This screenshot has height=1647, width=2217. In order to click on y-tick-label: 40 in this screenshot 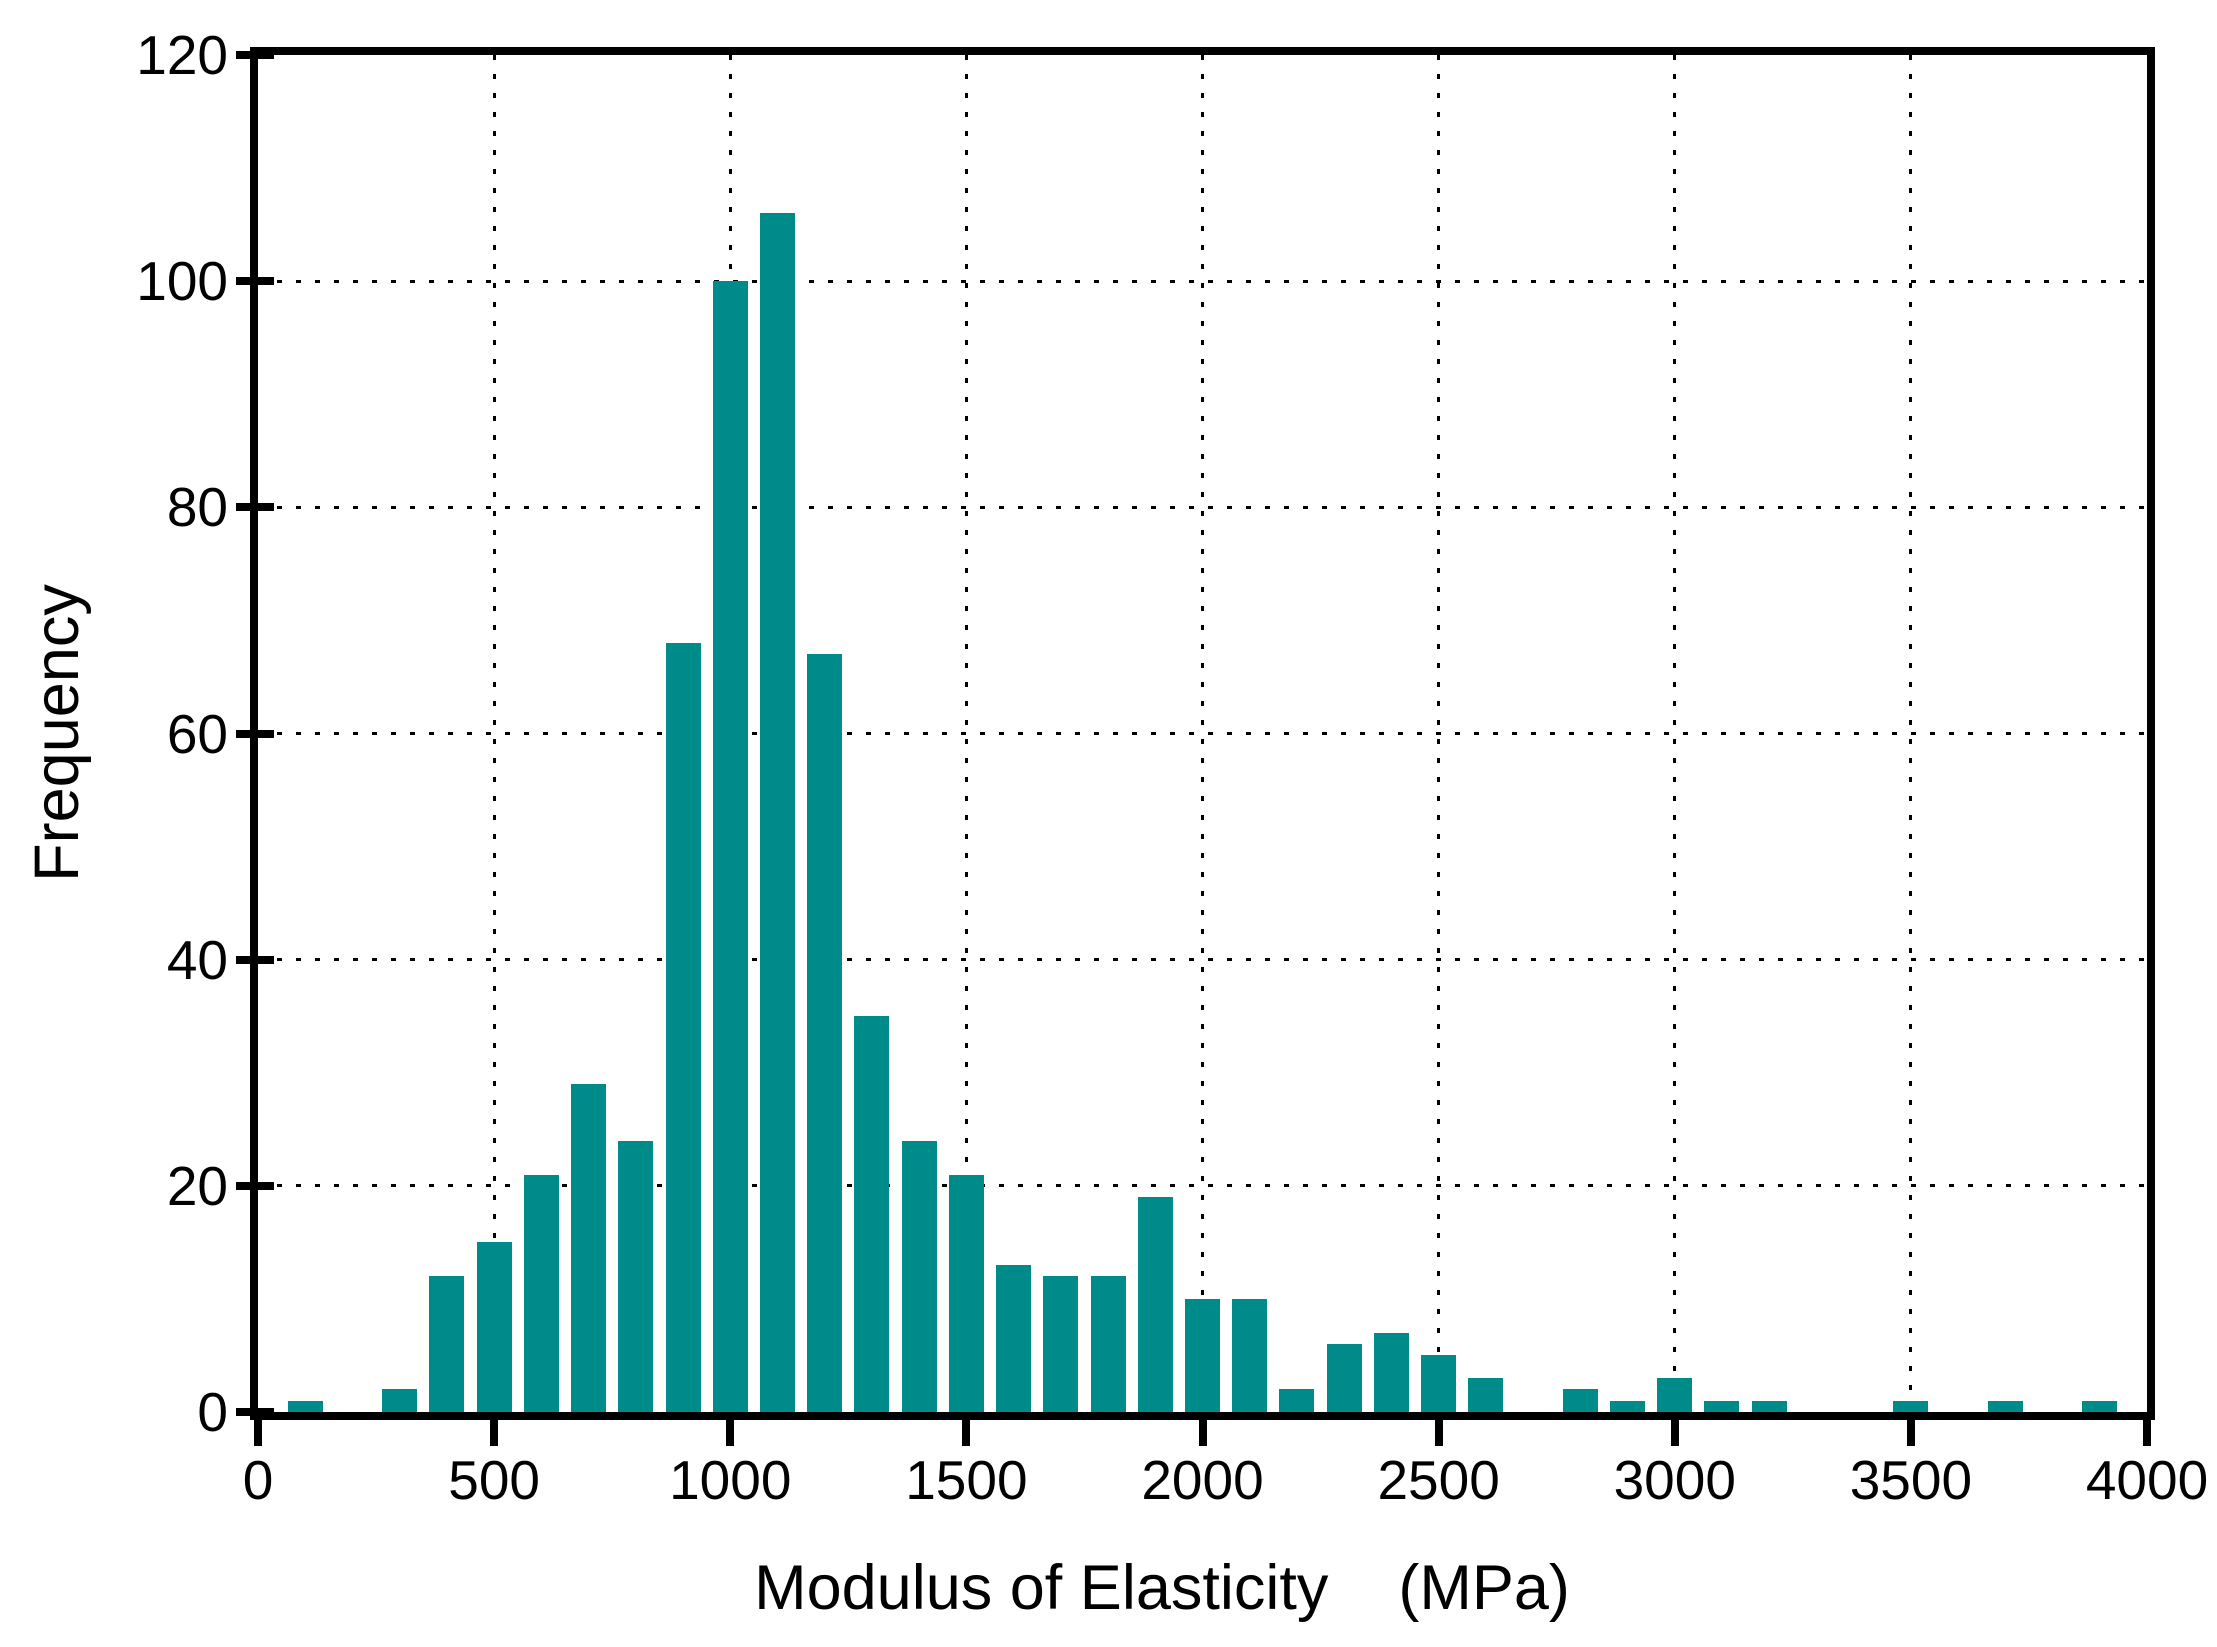, I will do `click(197, 959)`.